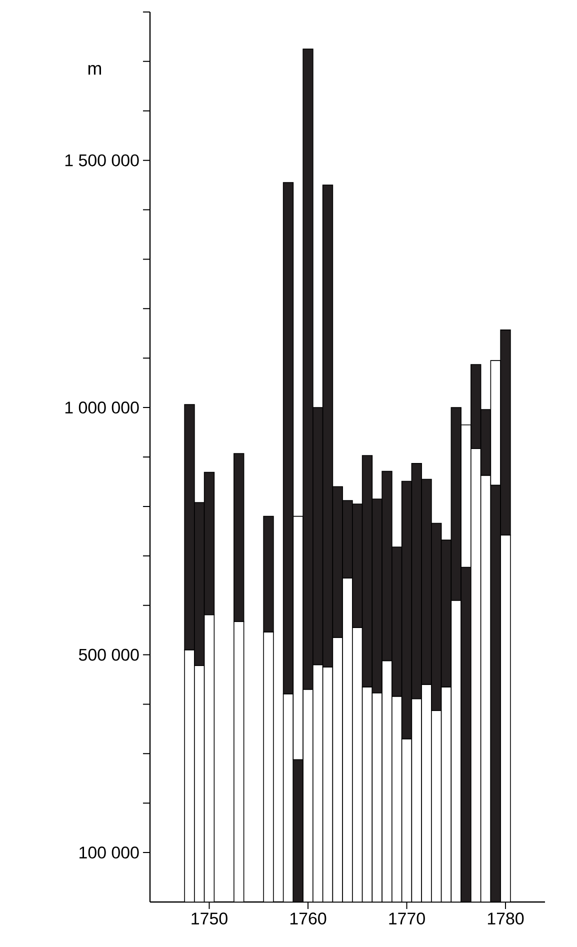 This screenshot has width=577, height=947. Describe the element at coordinates (94, 70) in the screenshot. I see `y-axis-title: m` at that location.